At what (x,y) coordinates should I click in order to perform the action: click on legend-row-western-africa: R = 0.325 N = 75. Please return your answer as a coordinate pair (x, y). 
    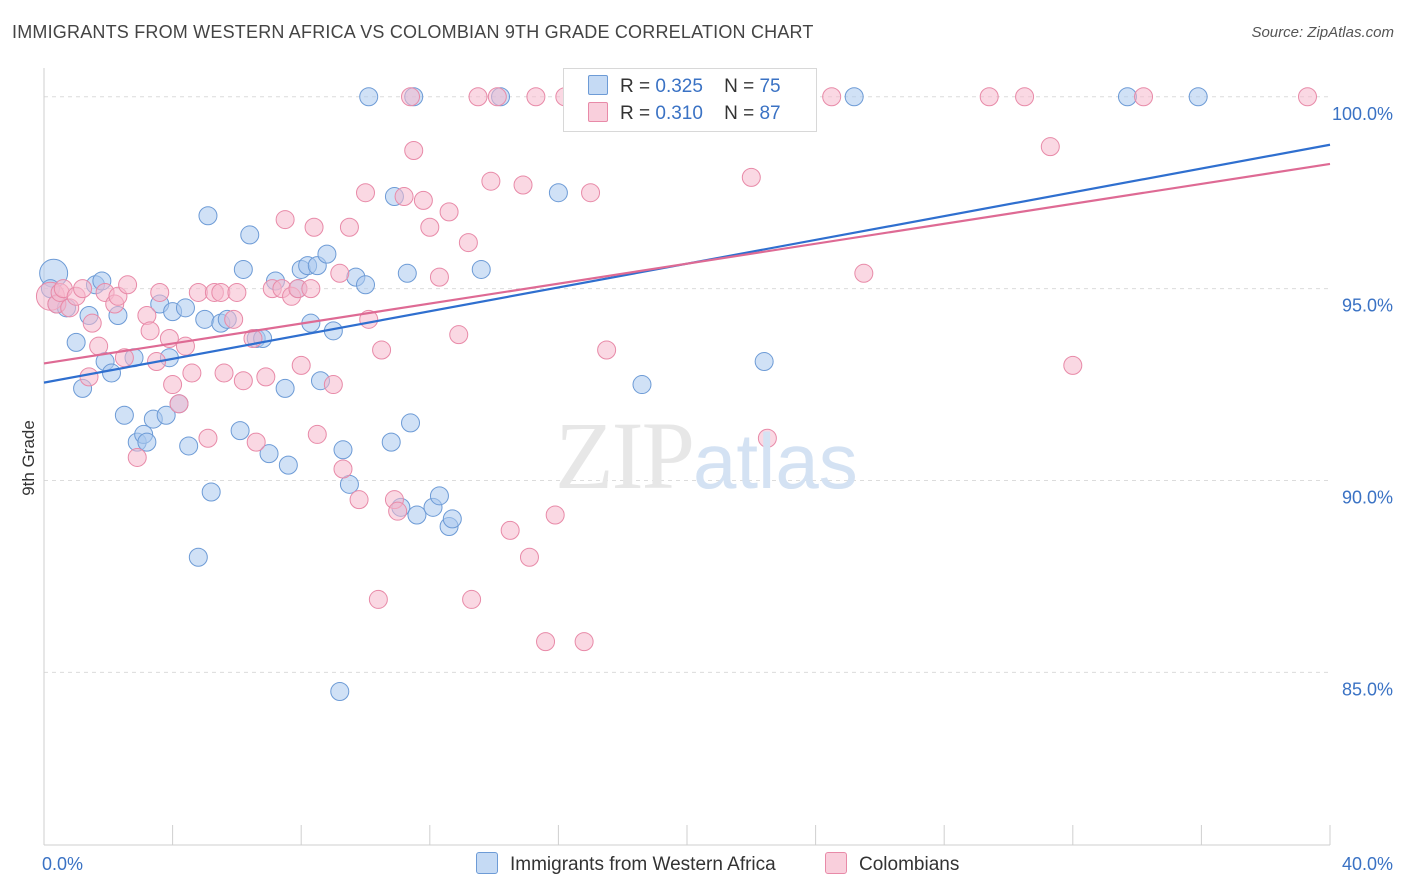
    Looking at the image, I should click on (684, 87).